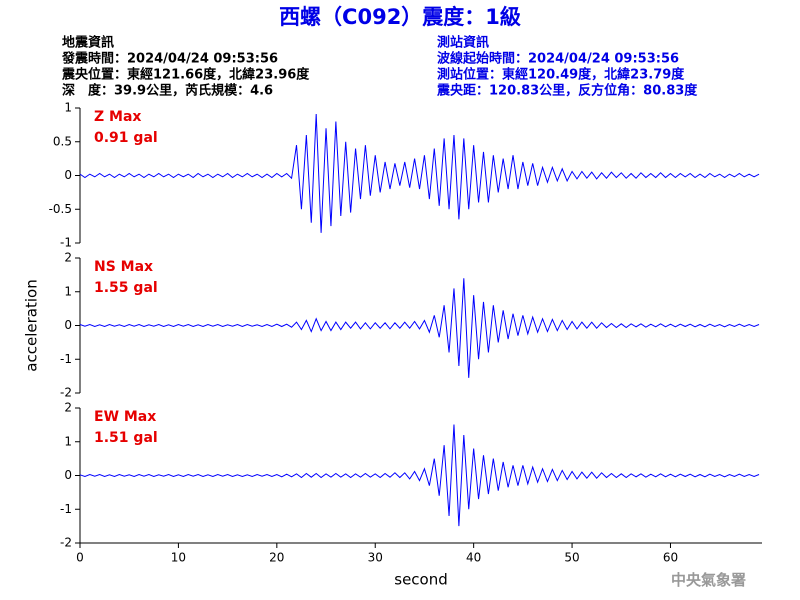 This screenshot has height=600, width=800. Describe the element at coordinates (571, 558) in the screenshot. I see `x-tick-label: 50` at that location.